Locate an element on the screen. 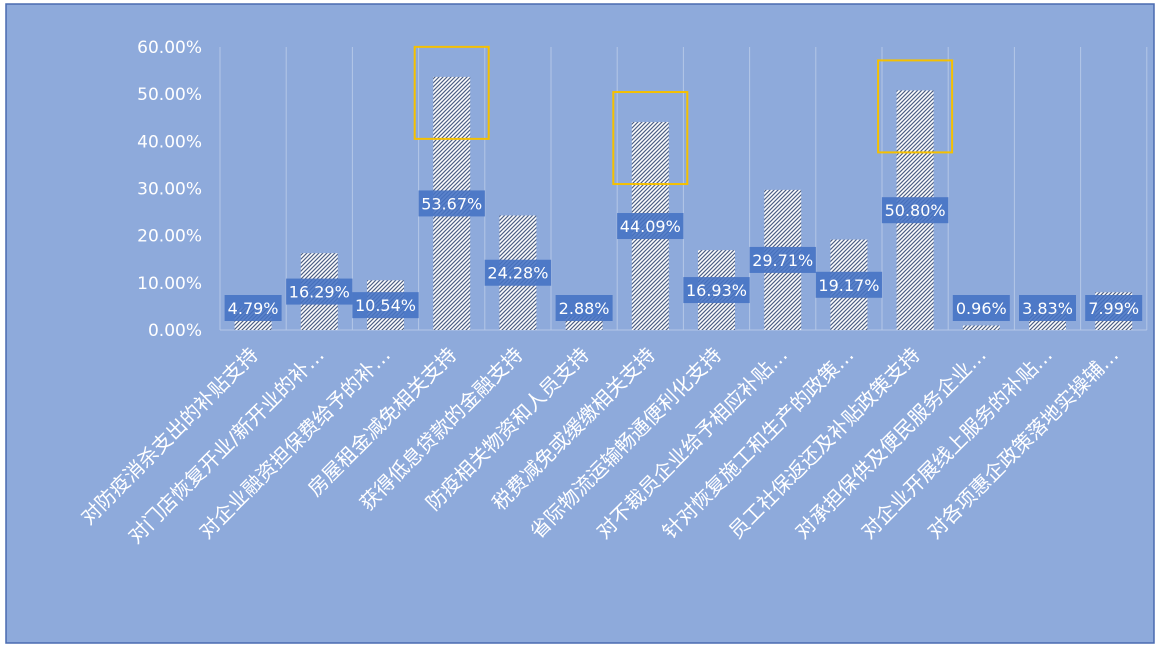  data-label: 16.93% is located at coordinates (716, 290).